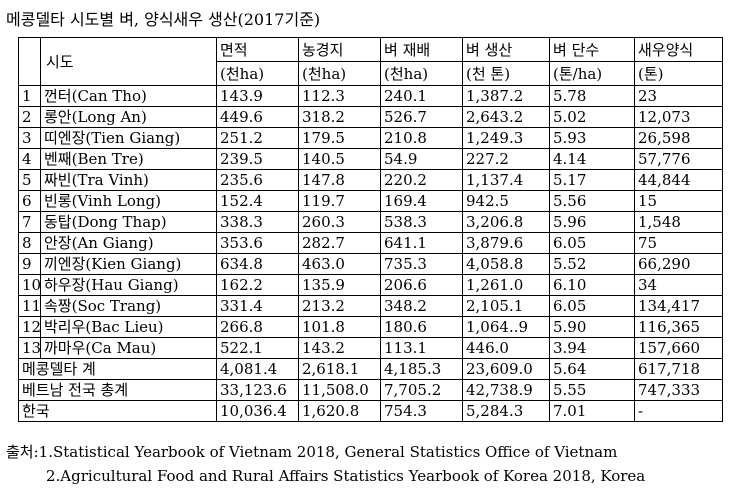  I want to click on header-rice-prod: 벼 생산, so click(506, 49).